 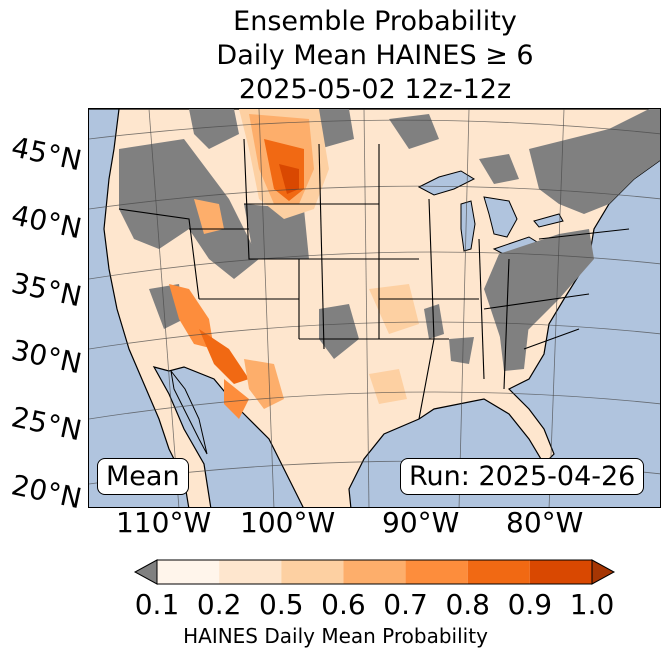 I want to click on mean-label-box: Mean, so click(x=143, y=476).